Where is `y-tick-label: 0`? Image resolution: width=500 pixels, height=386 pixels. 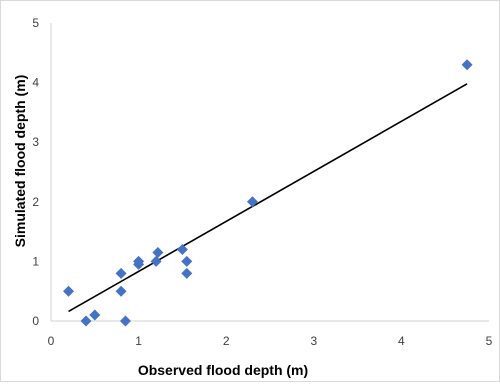
y-tick-label: 0 is located at coordinates (35, 321).